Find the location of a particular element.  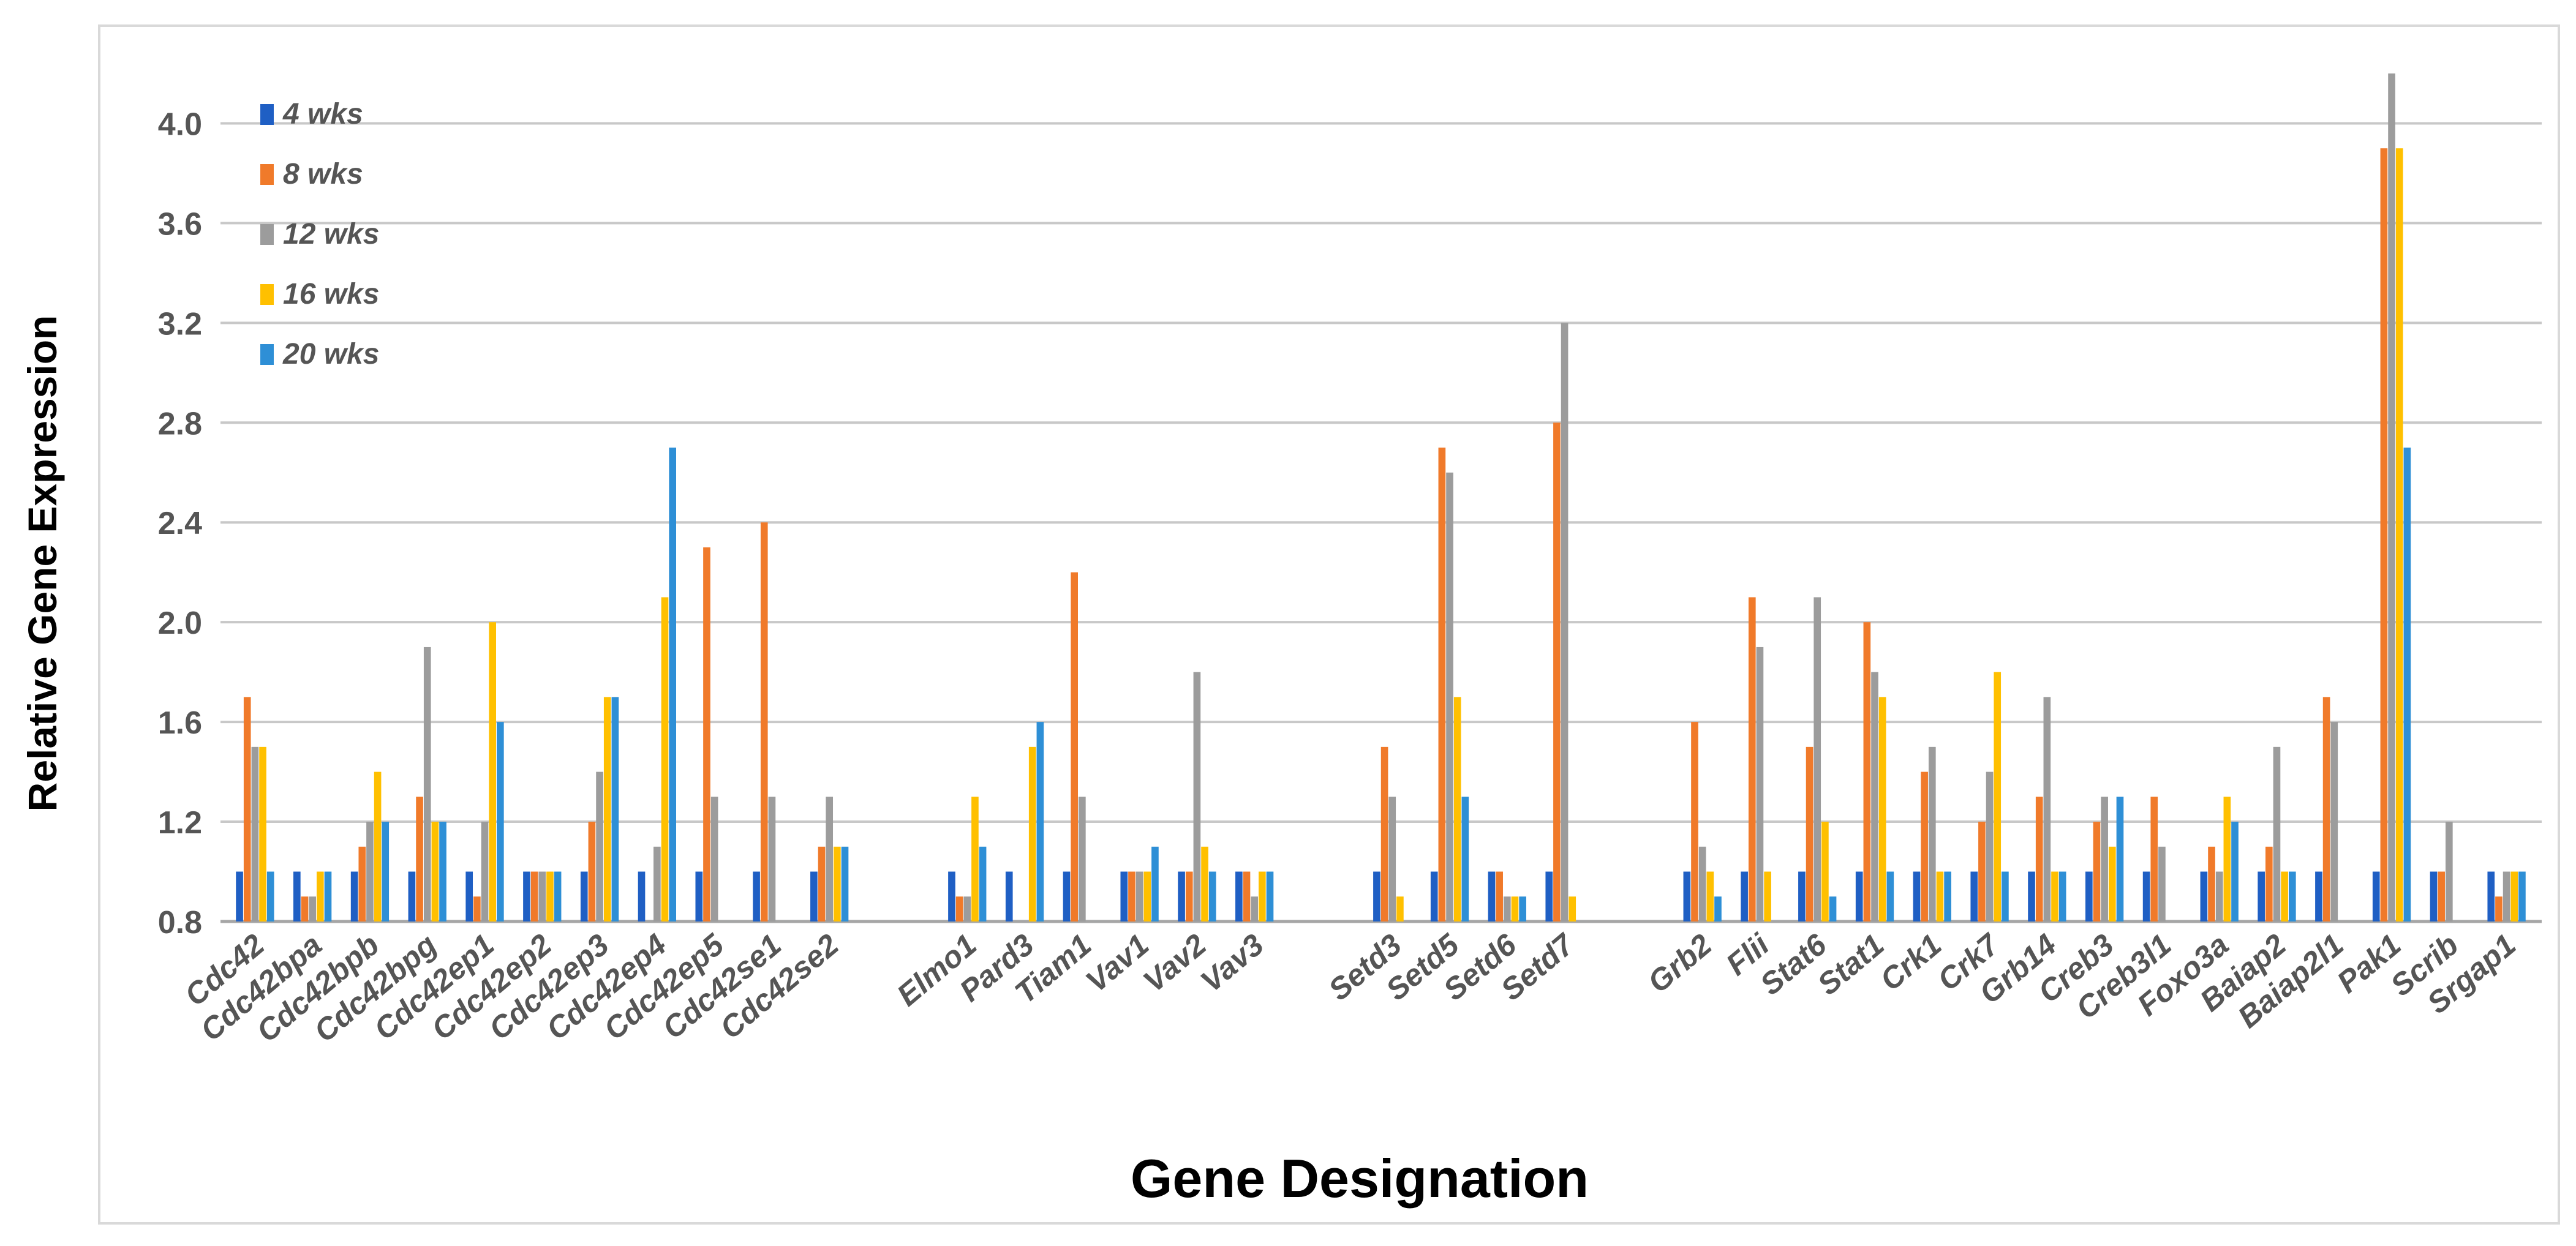

bar-Cdc42ep4-12wks is located at coordinates (657, 883).